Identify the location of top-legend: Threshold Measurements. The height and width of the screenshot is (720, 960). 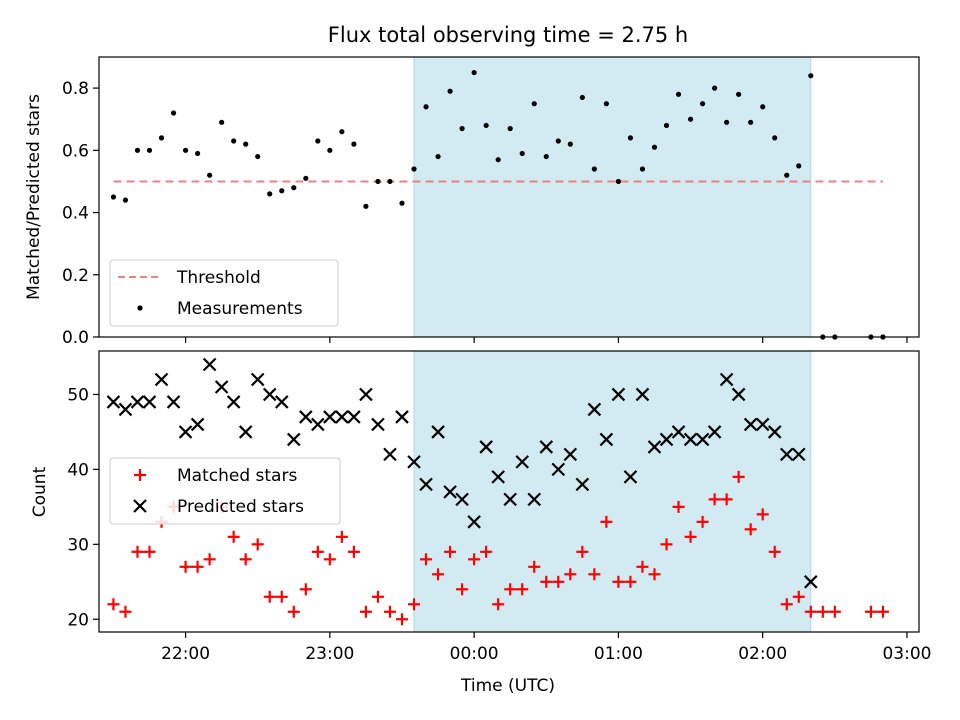
(224, 293).